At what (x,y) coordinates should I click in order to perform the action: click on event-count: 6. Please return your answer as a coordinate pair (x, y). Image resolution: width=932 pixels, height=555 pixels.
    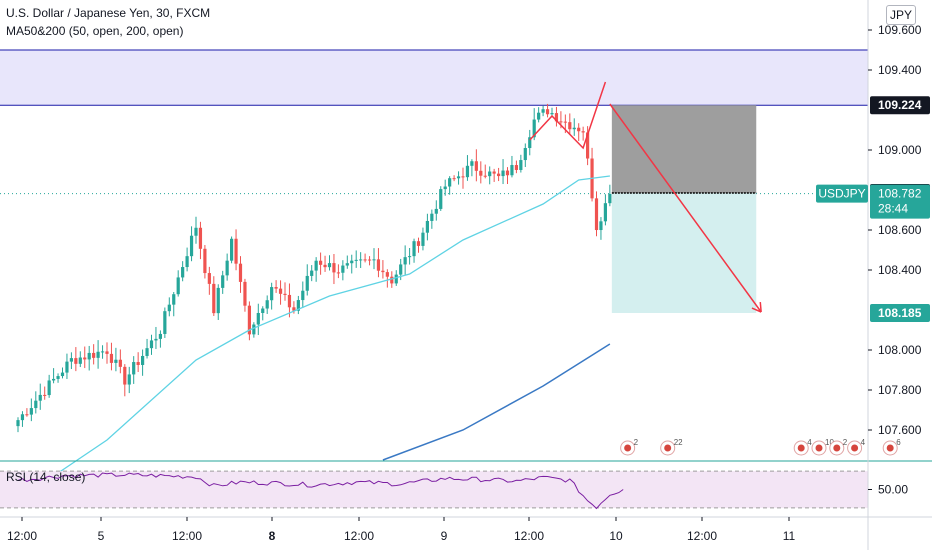
    Looking at the image, I should click on (898, 442).